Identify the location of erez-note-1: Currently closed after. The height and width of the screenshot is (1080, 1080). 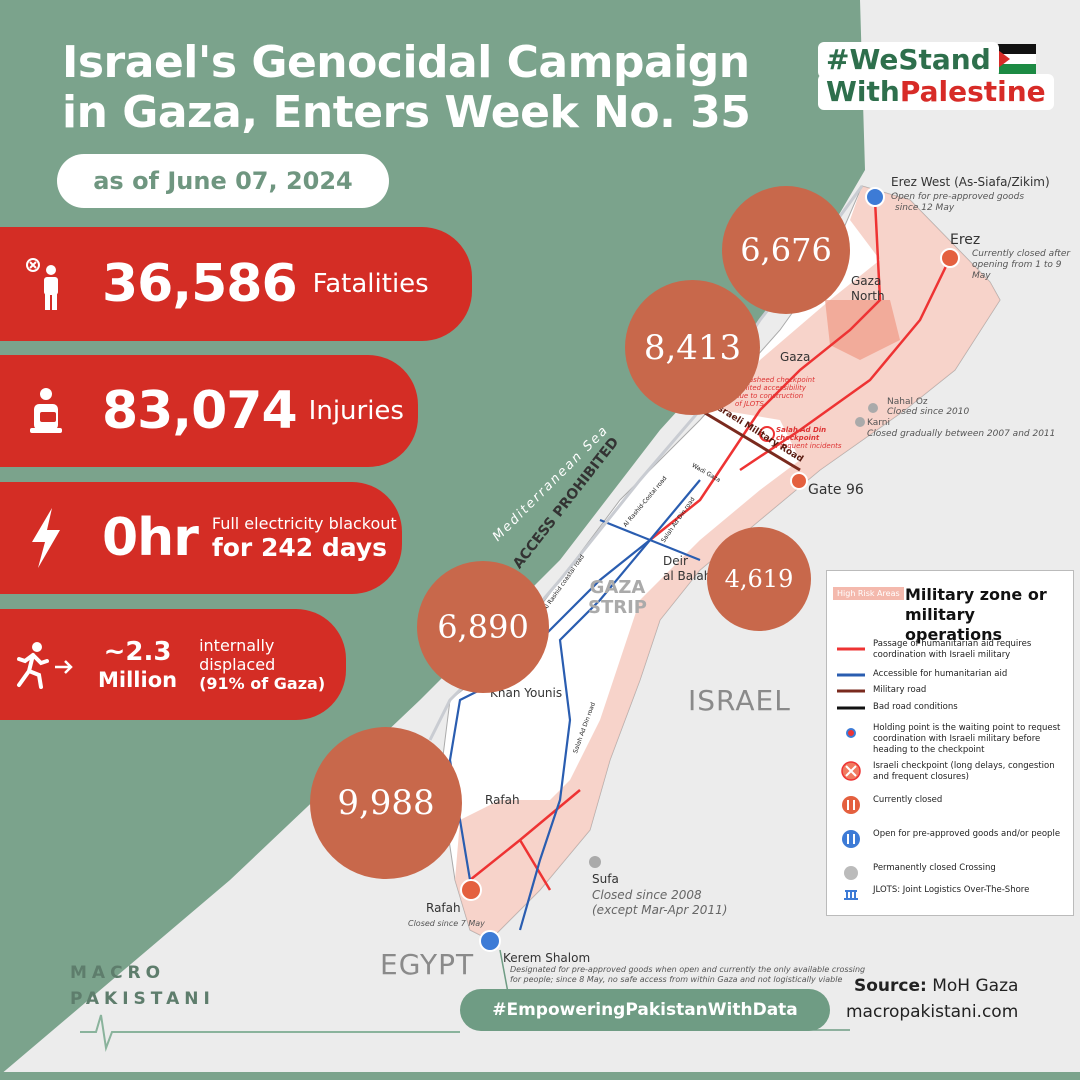
(1021, 254).